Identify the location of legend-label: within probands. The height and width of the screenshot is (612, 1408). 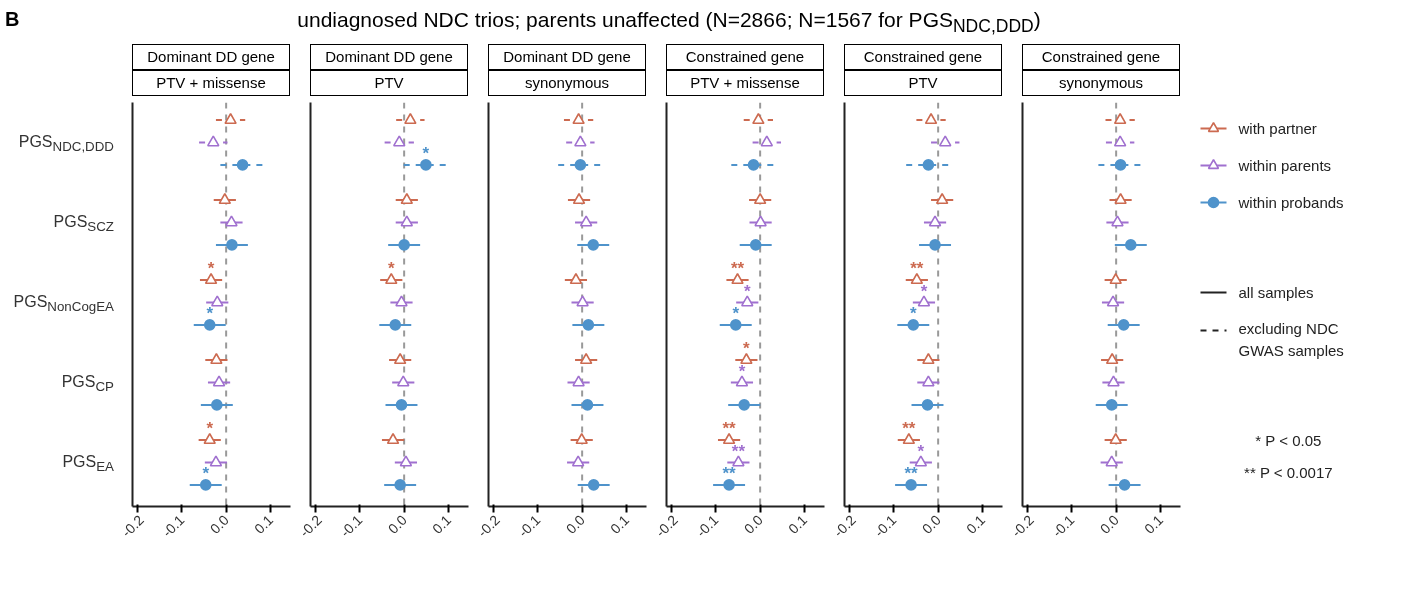
(1290, 202).